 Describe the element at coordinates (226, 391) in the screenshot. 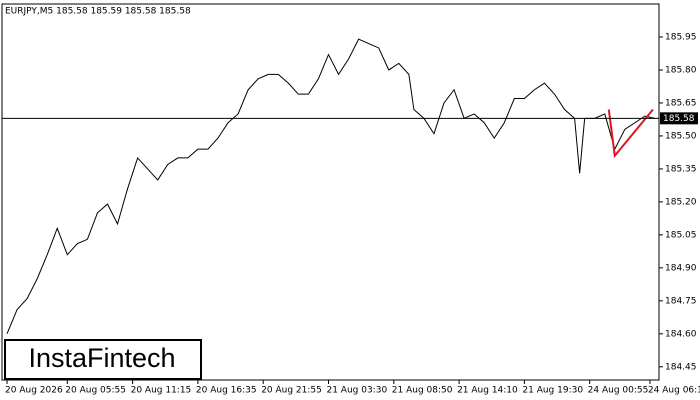

I see `x-tick-label: 20 Aug 16:35` at that location.